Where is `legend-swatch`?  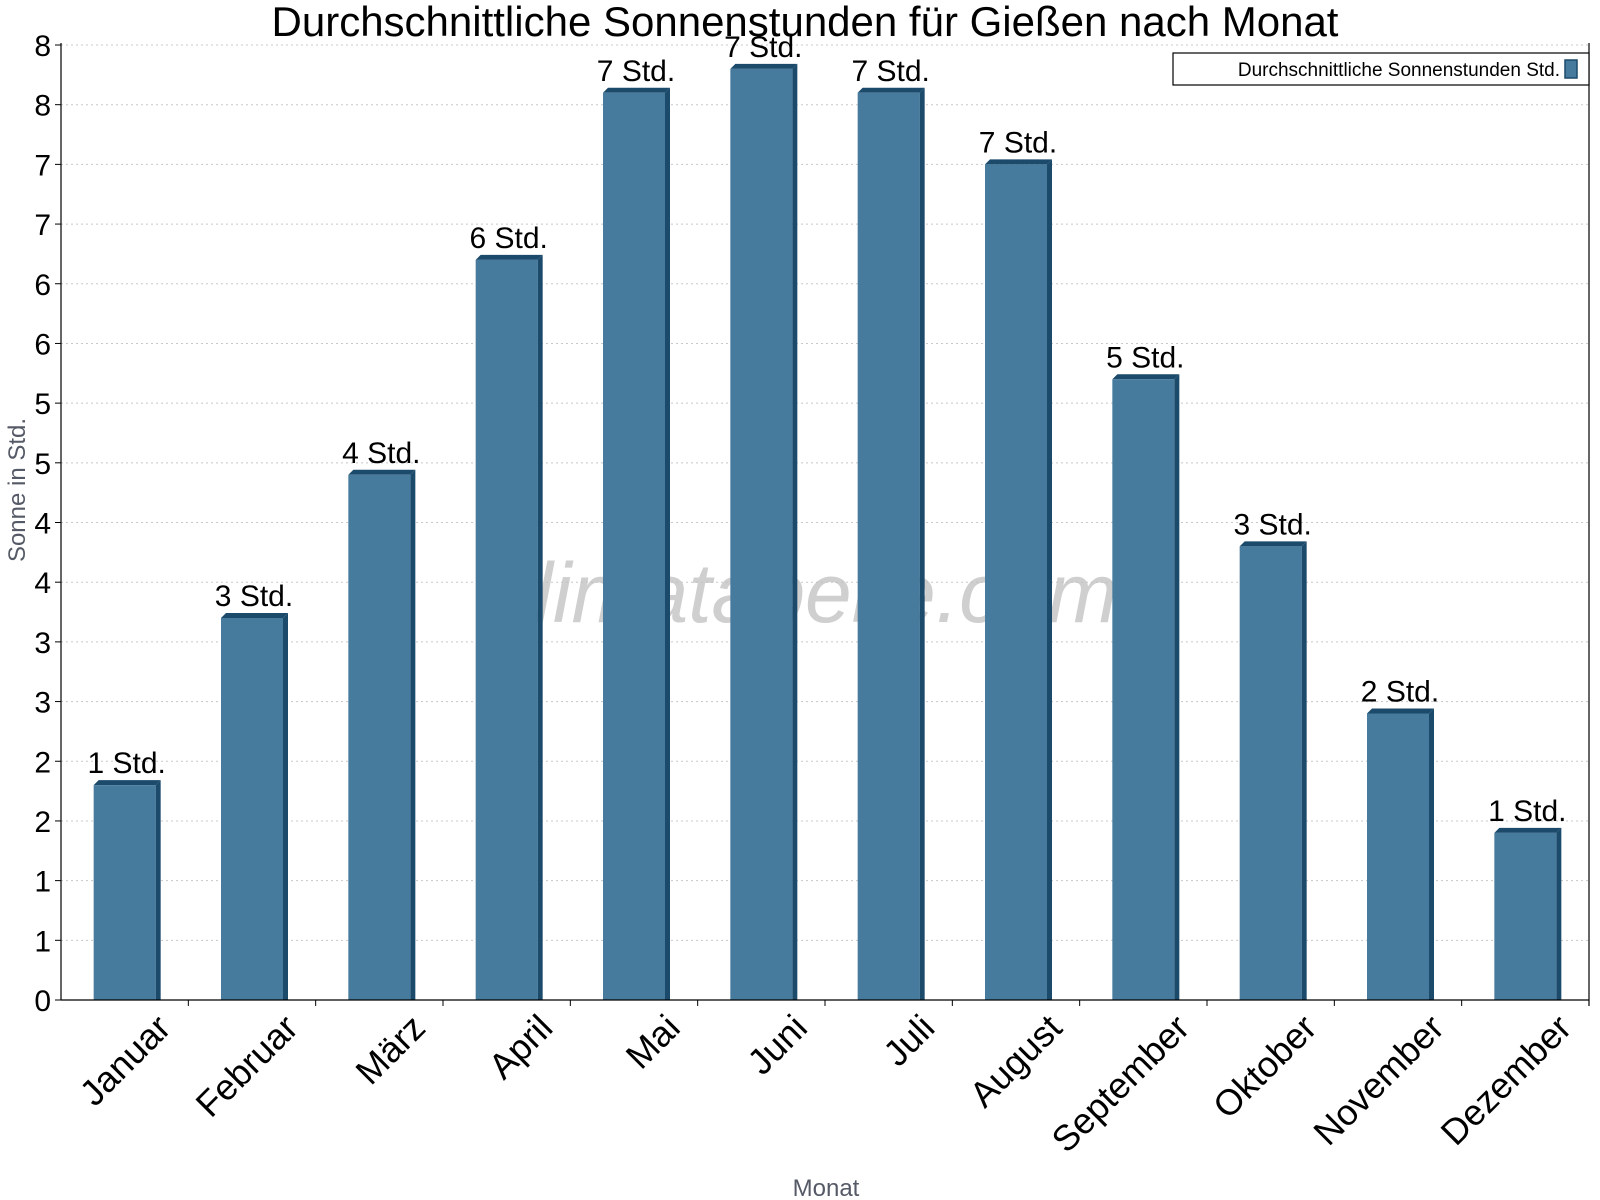
legend-swatch is located at coordinates (1571, 69).